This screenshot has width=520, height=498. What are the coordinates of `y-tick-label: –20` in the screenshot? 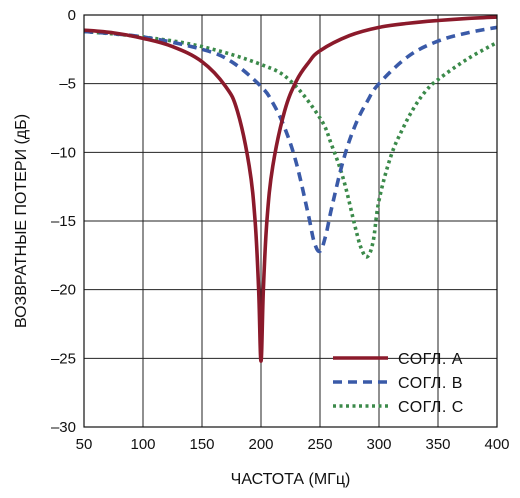 It's located at (63, 290).